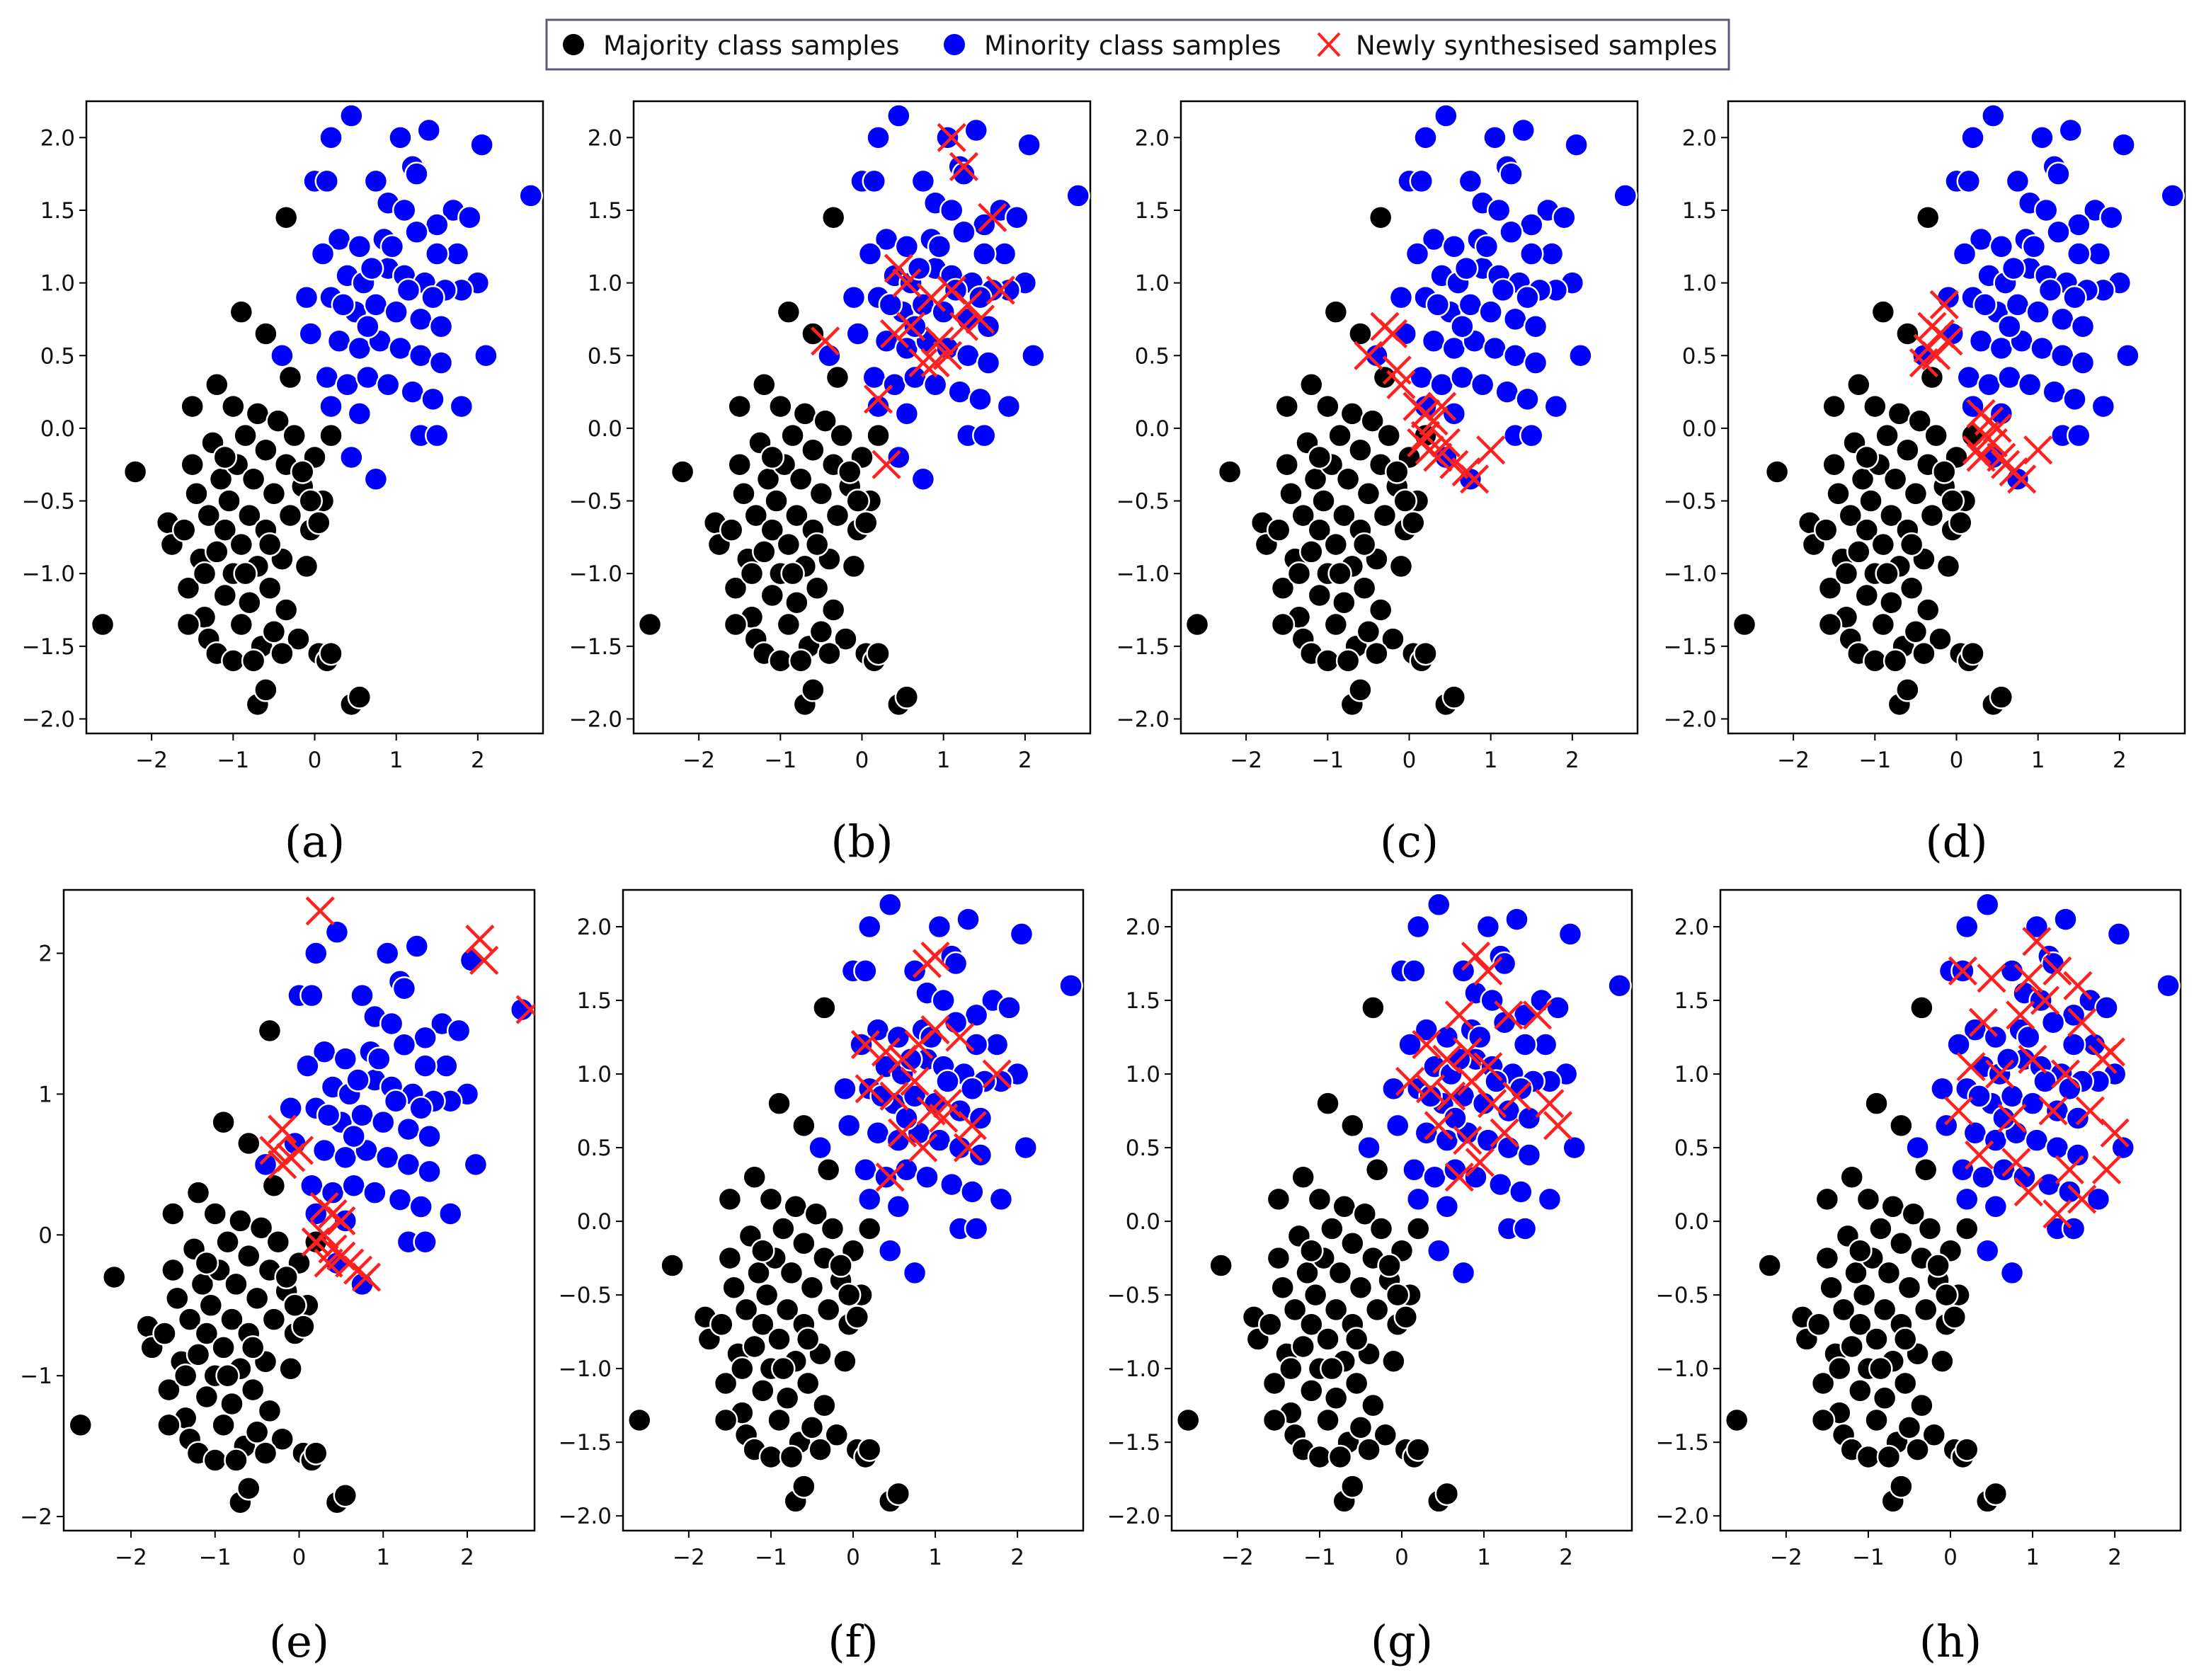 The width and height of the screenshot is (2194, 1680). Describe the element at coordinates (45, 954) in the screenshot. I see `y-tick-label: 2` at that location.